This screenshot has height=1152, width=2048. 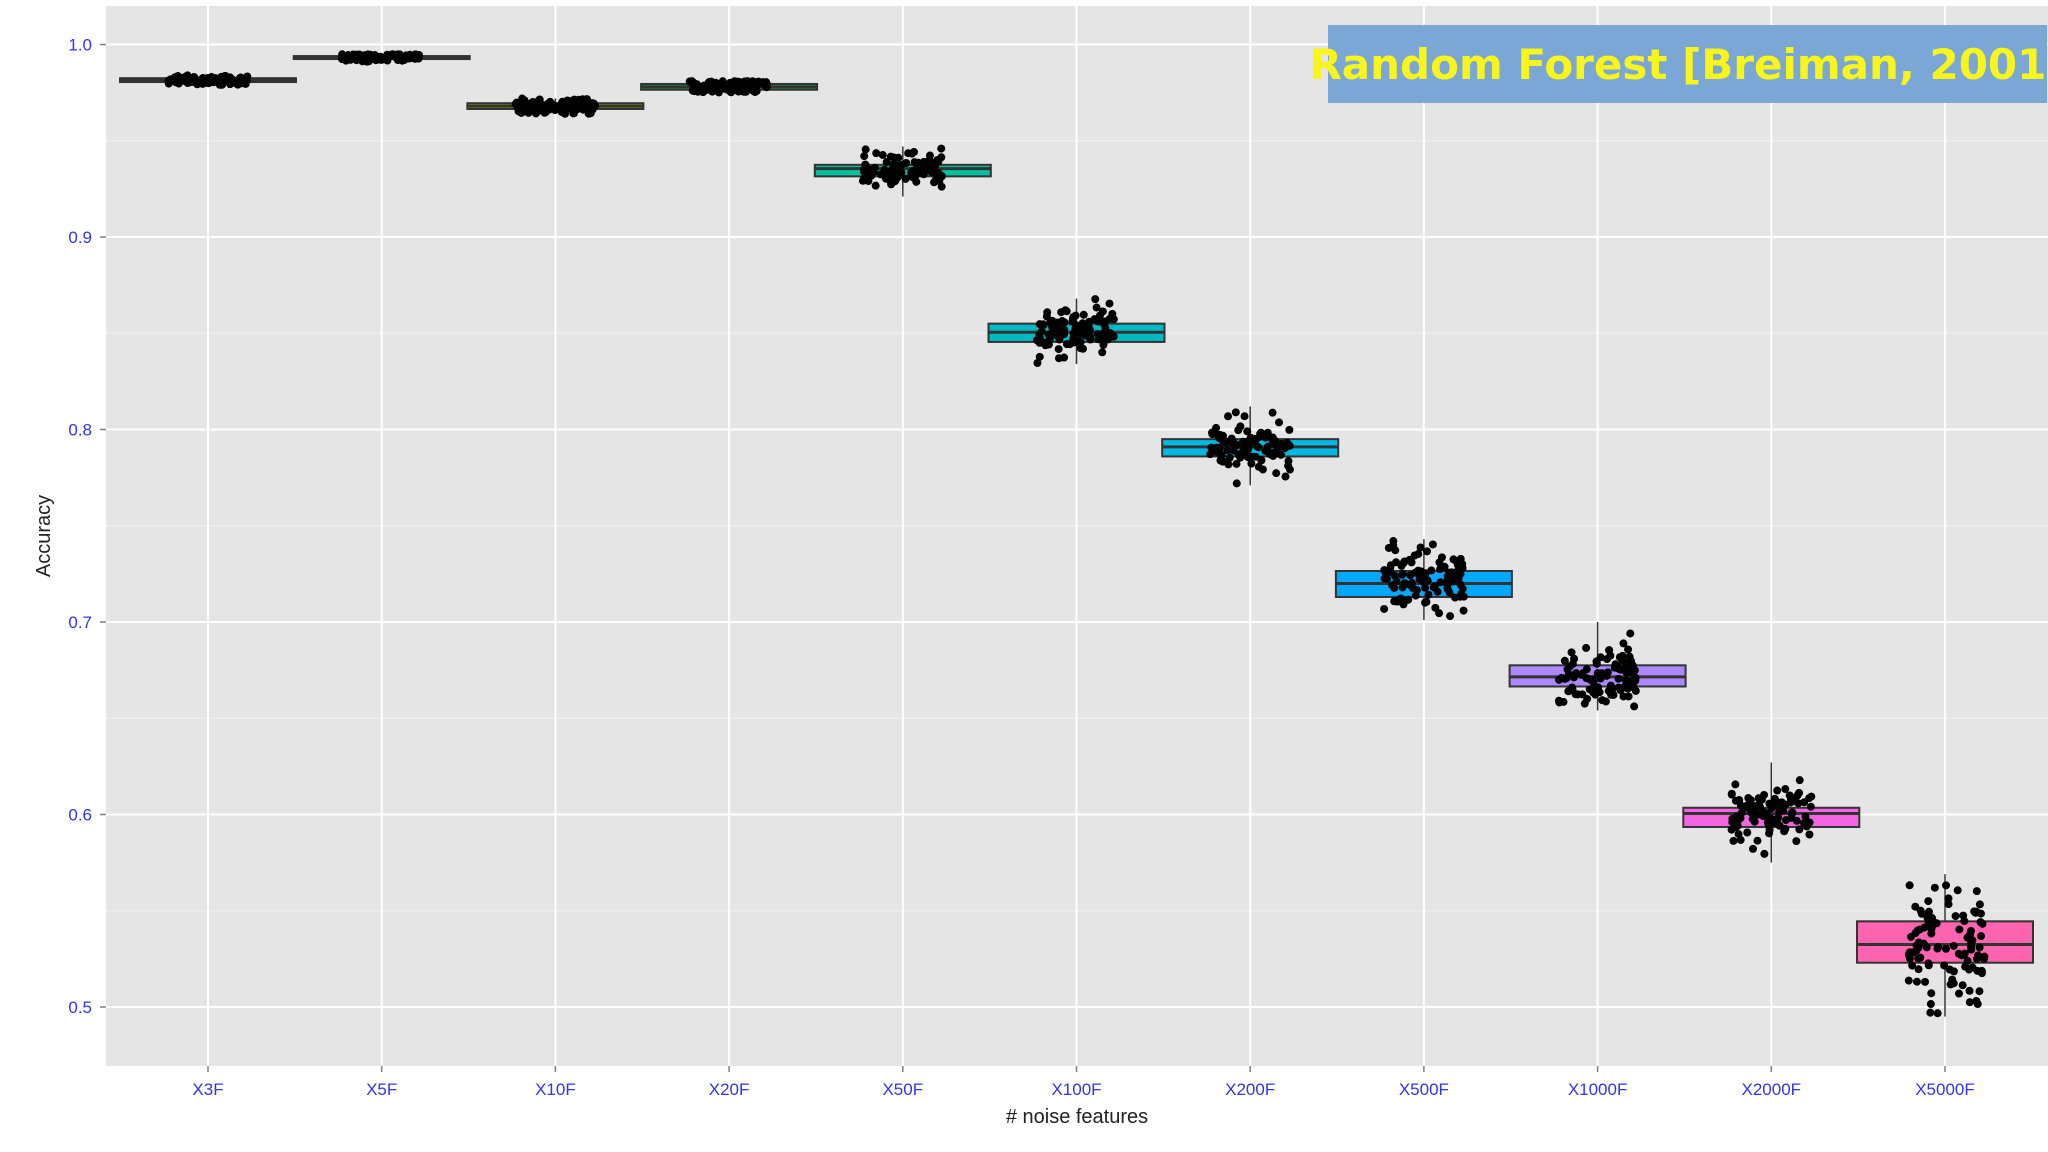 What do you see at coordinates (1945, 942) in the screenshot?
I see `box` at bounding box center [1945, 942].